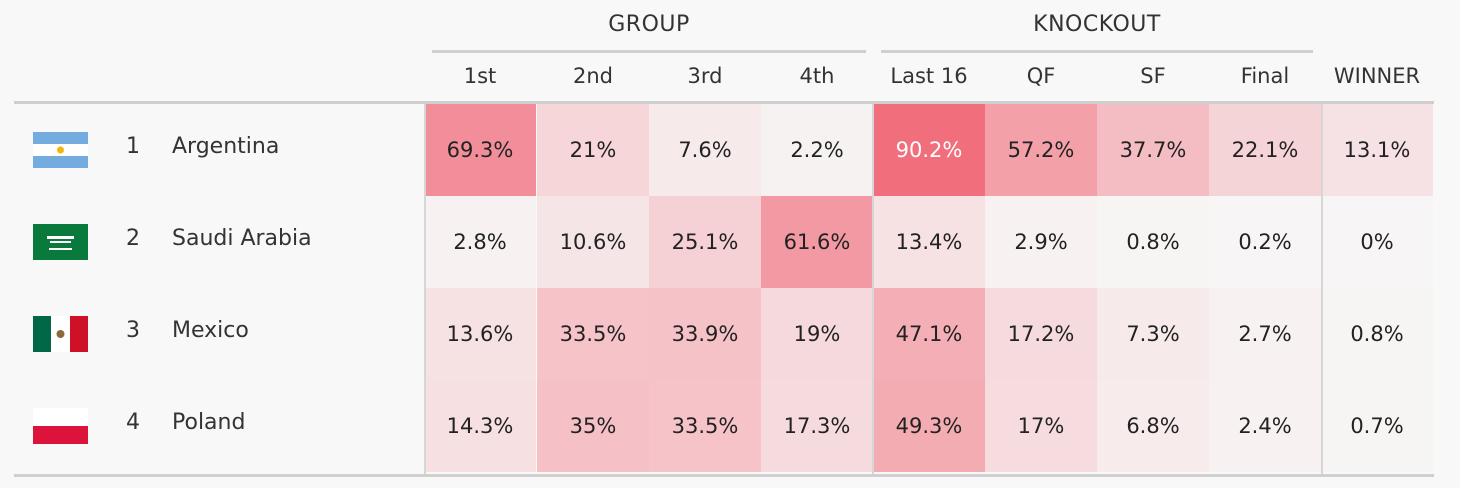 The height and width of the screenshot is (488, 1460). What do you see at coordinates (1097, 24) in the screenshot?
I see `knockout-header: KNOCKOUT` at bounding box center [1097, 24].